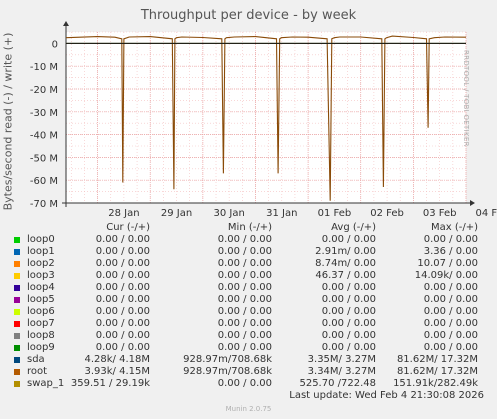 This screenshot has height=419, width=497. What do you see at coordinates (447, 263) in the screenshot?
I see `legend-max: 10.07 / 0.00` at bounding box center [447, 263].